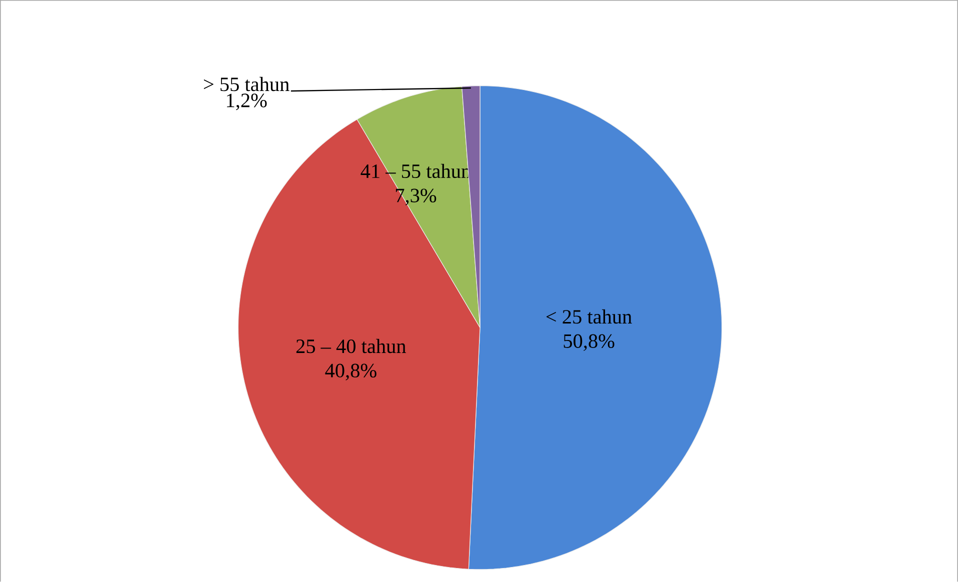  What do you see at coordinates (247, 102) in the screenshot?
I see `data-label: 1,2%` at bounding box center [247, 102].